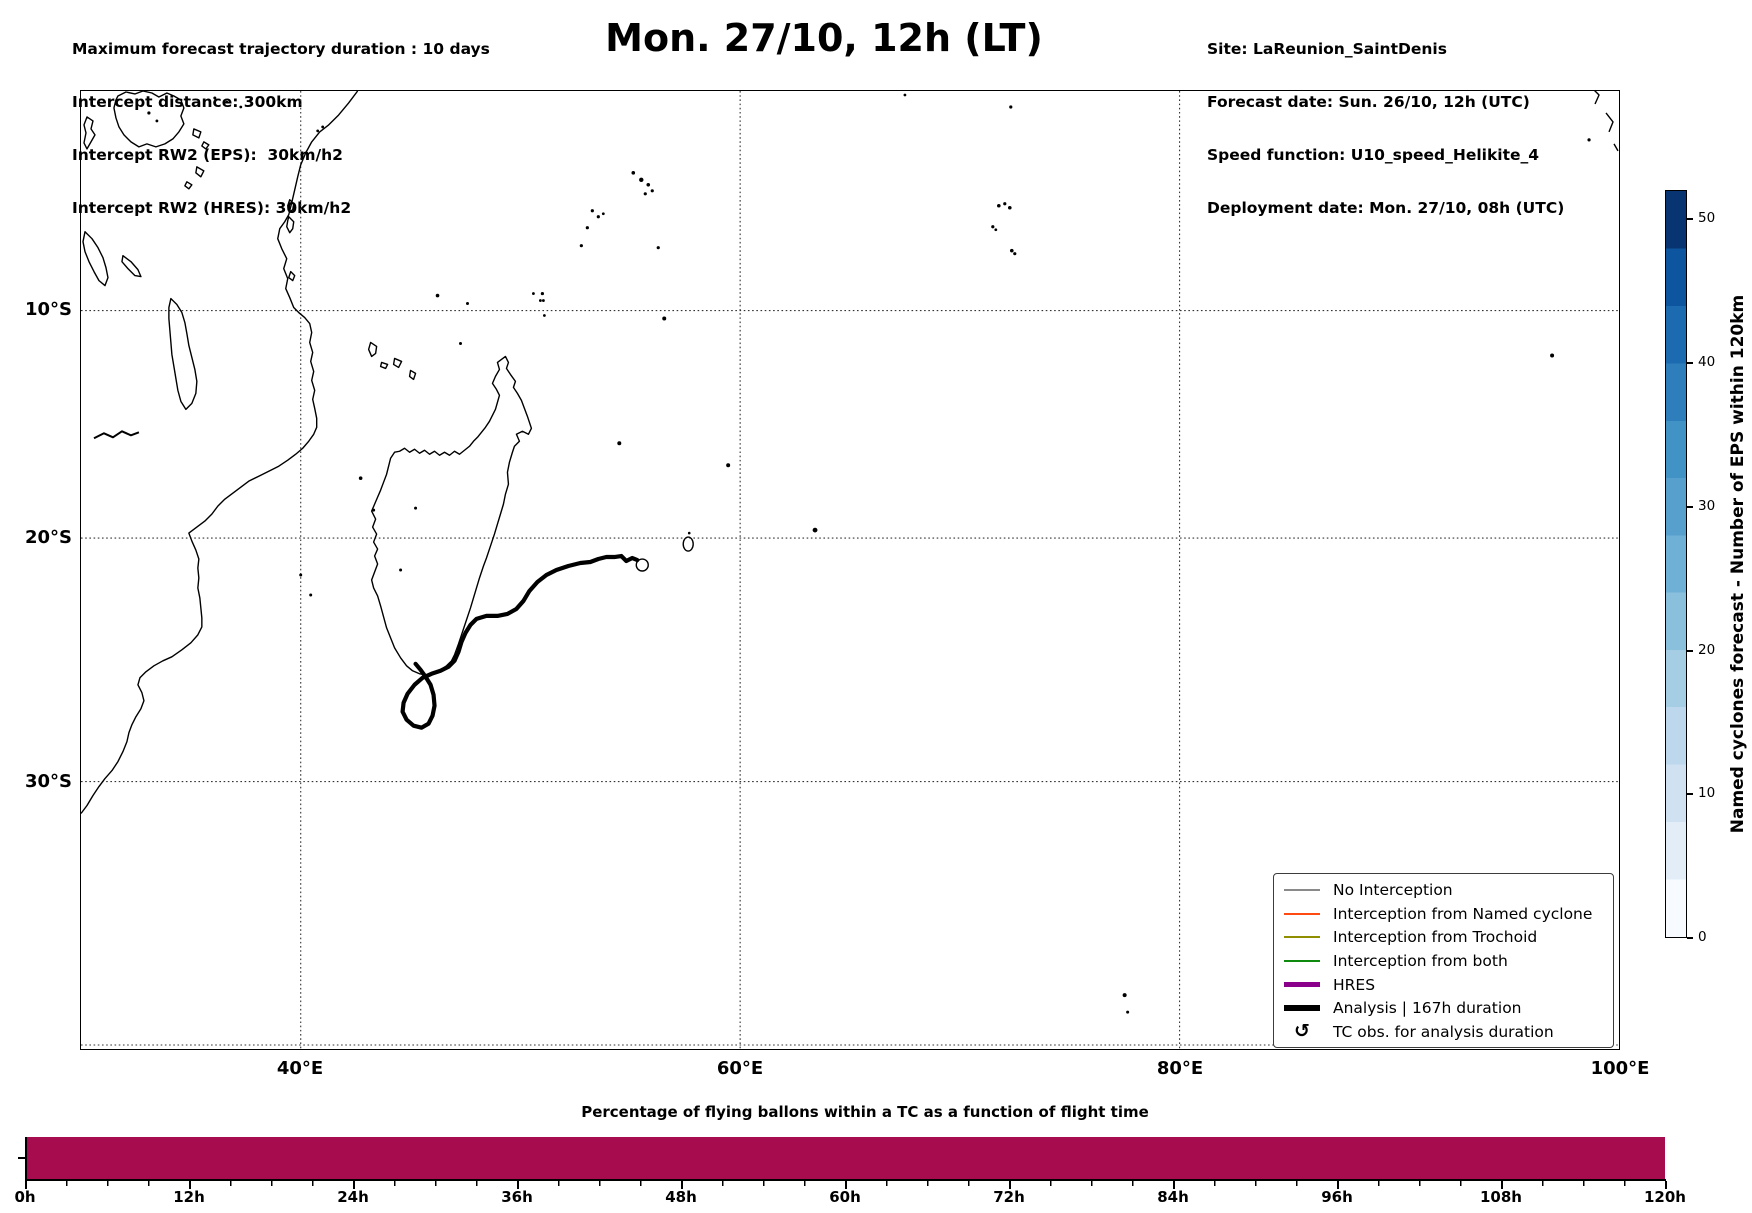 This screenshot has height=1213, width=1752. I want to click on pemba-island, so click(291, 206).